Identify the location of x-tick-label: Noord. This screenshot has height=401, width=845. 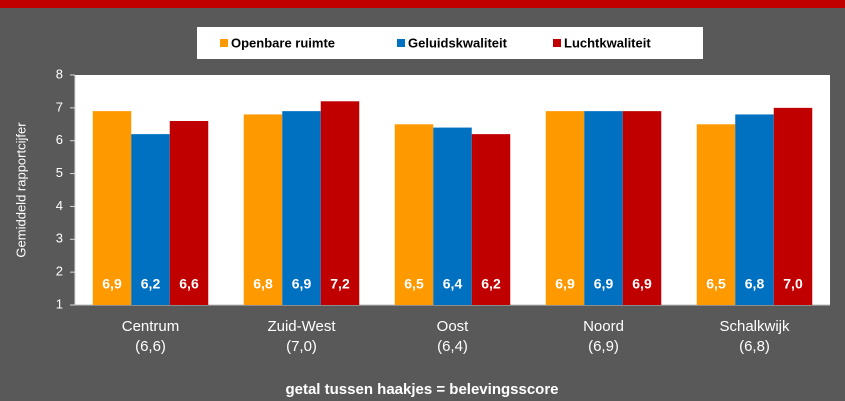
(603, 326).